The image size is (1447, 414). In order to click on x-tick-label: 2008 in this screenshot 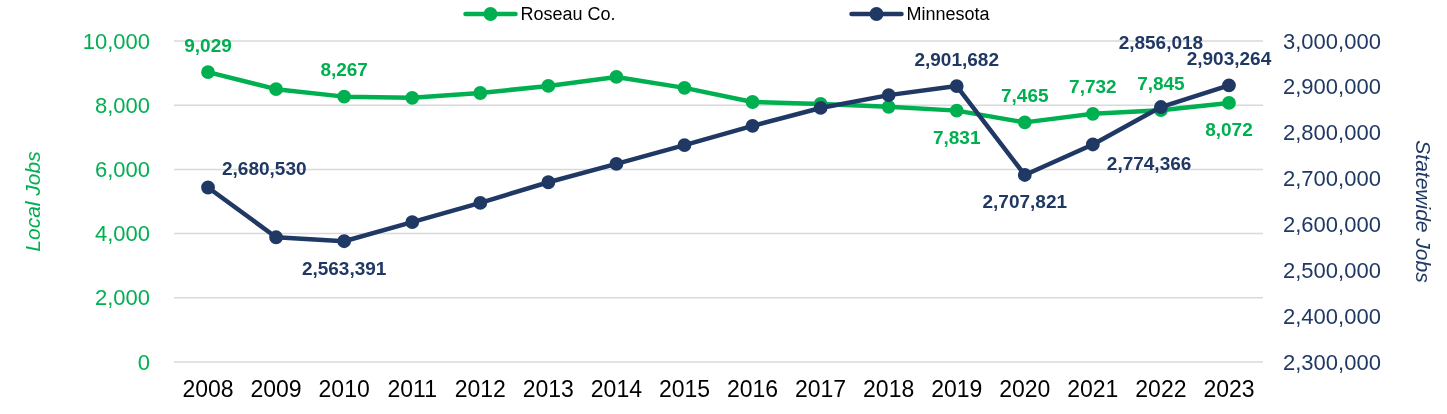, I will do `click(208, 389)`.